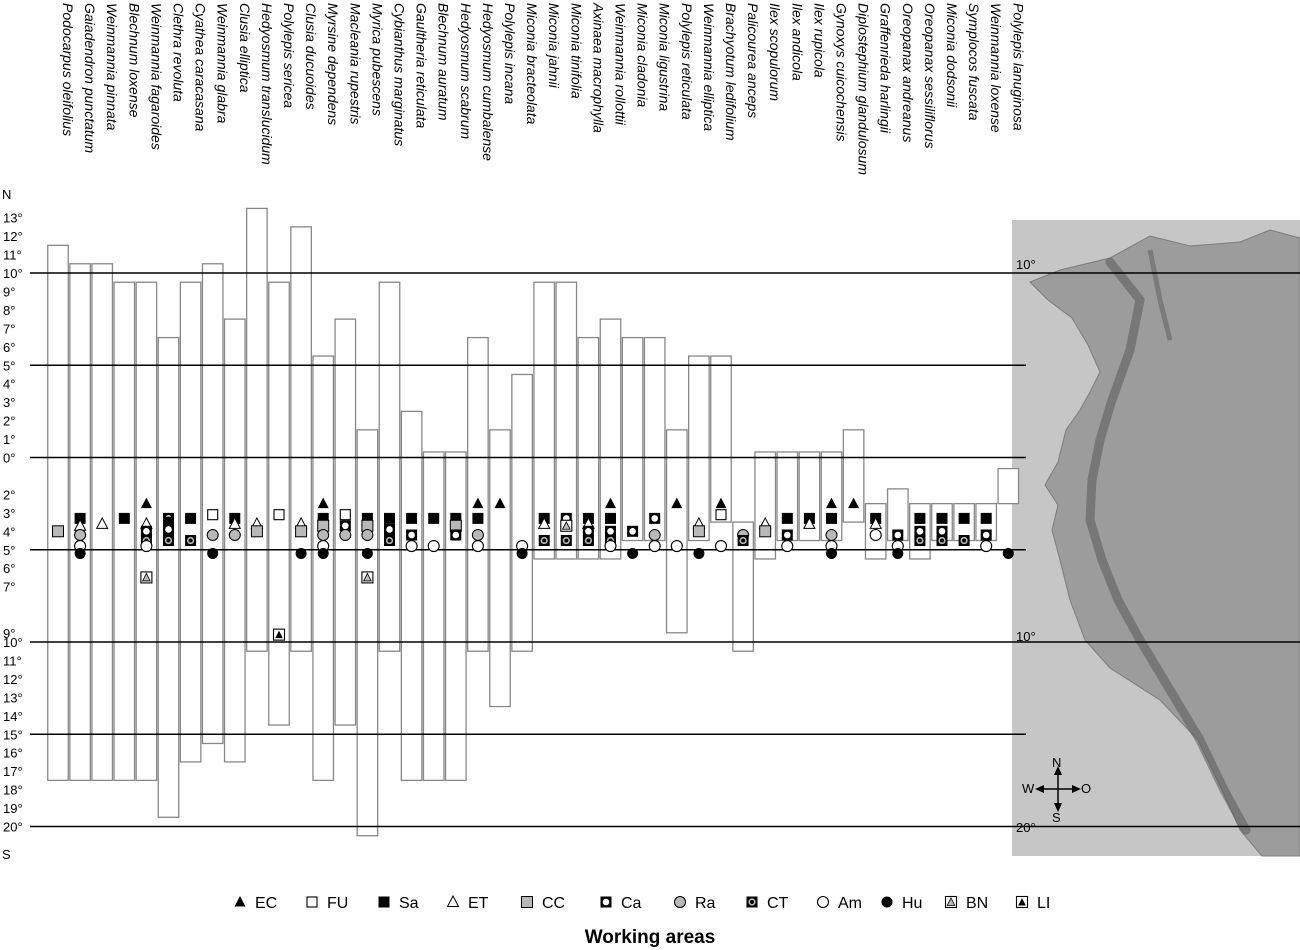 This screenshot has width=1300, height=950. Describe the element at coordinates (13, 642) in the screenshot. I see `y-tick-label: 10°` at that location.